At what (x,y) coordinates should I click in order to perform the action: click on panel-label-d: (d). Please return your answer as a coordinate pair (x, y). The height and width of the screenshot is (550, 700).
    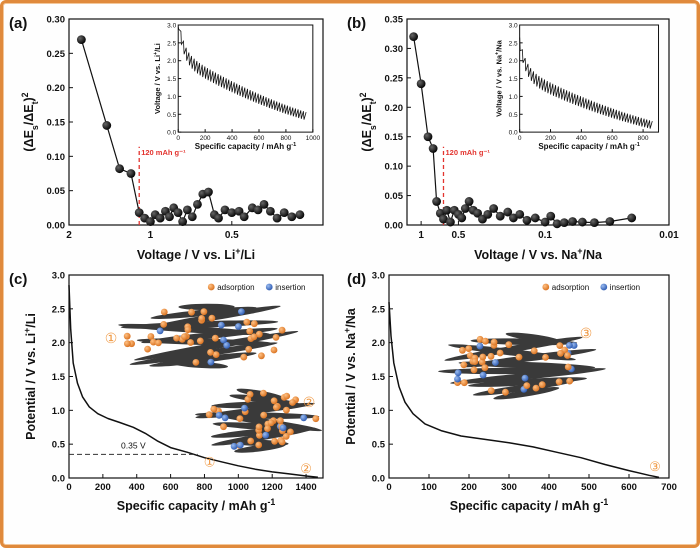
    Looking at the image, I should click on (356, 279).